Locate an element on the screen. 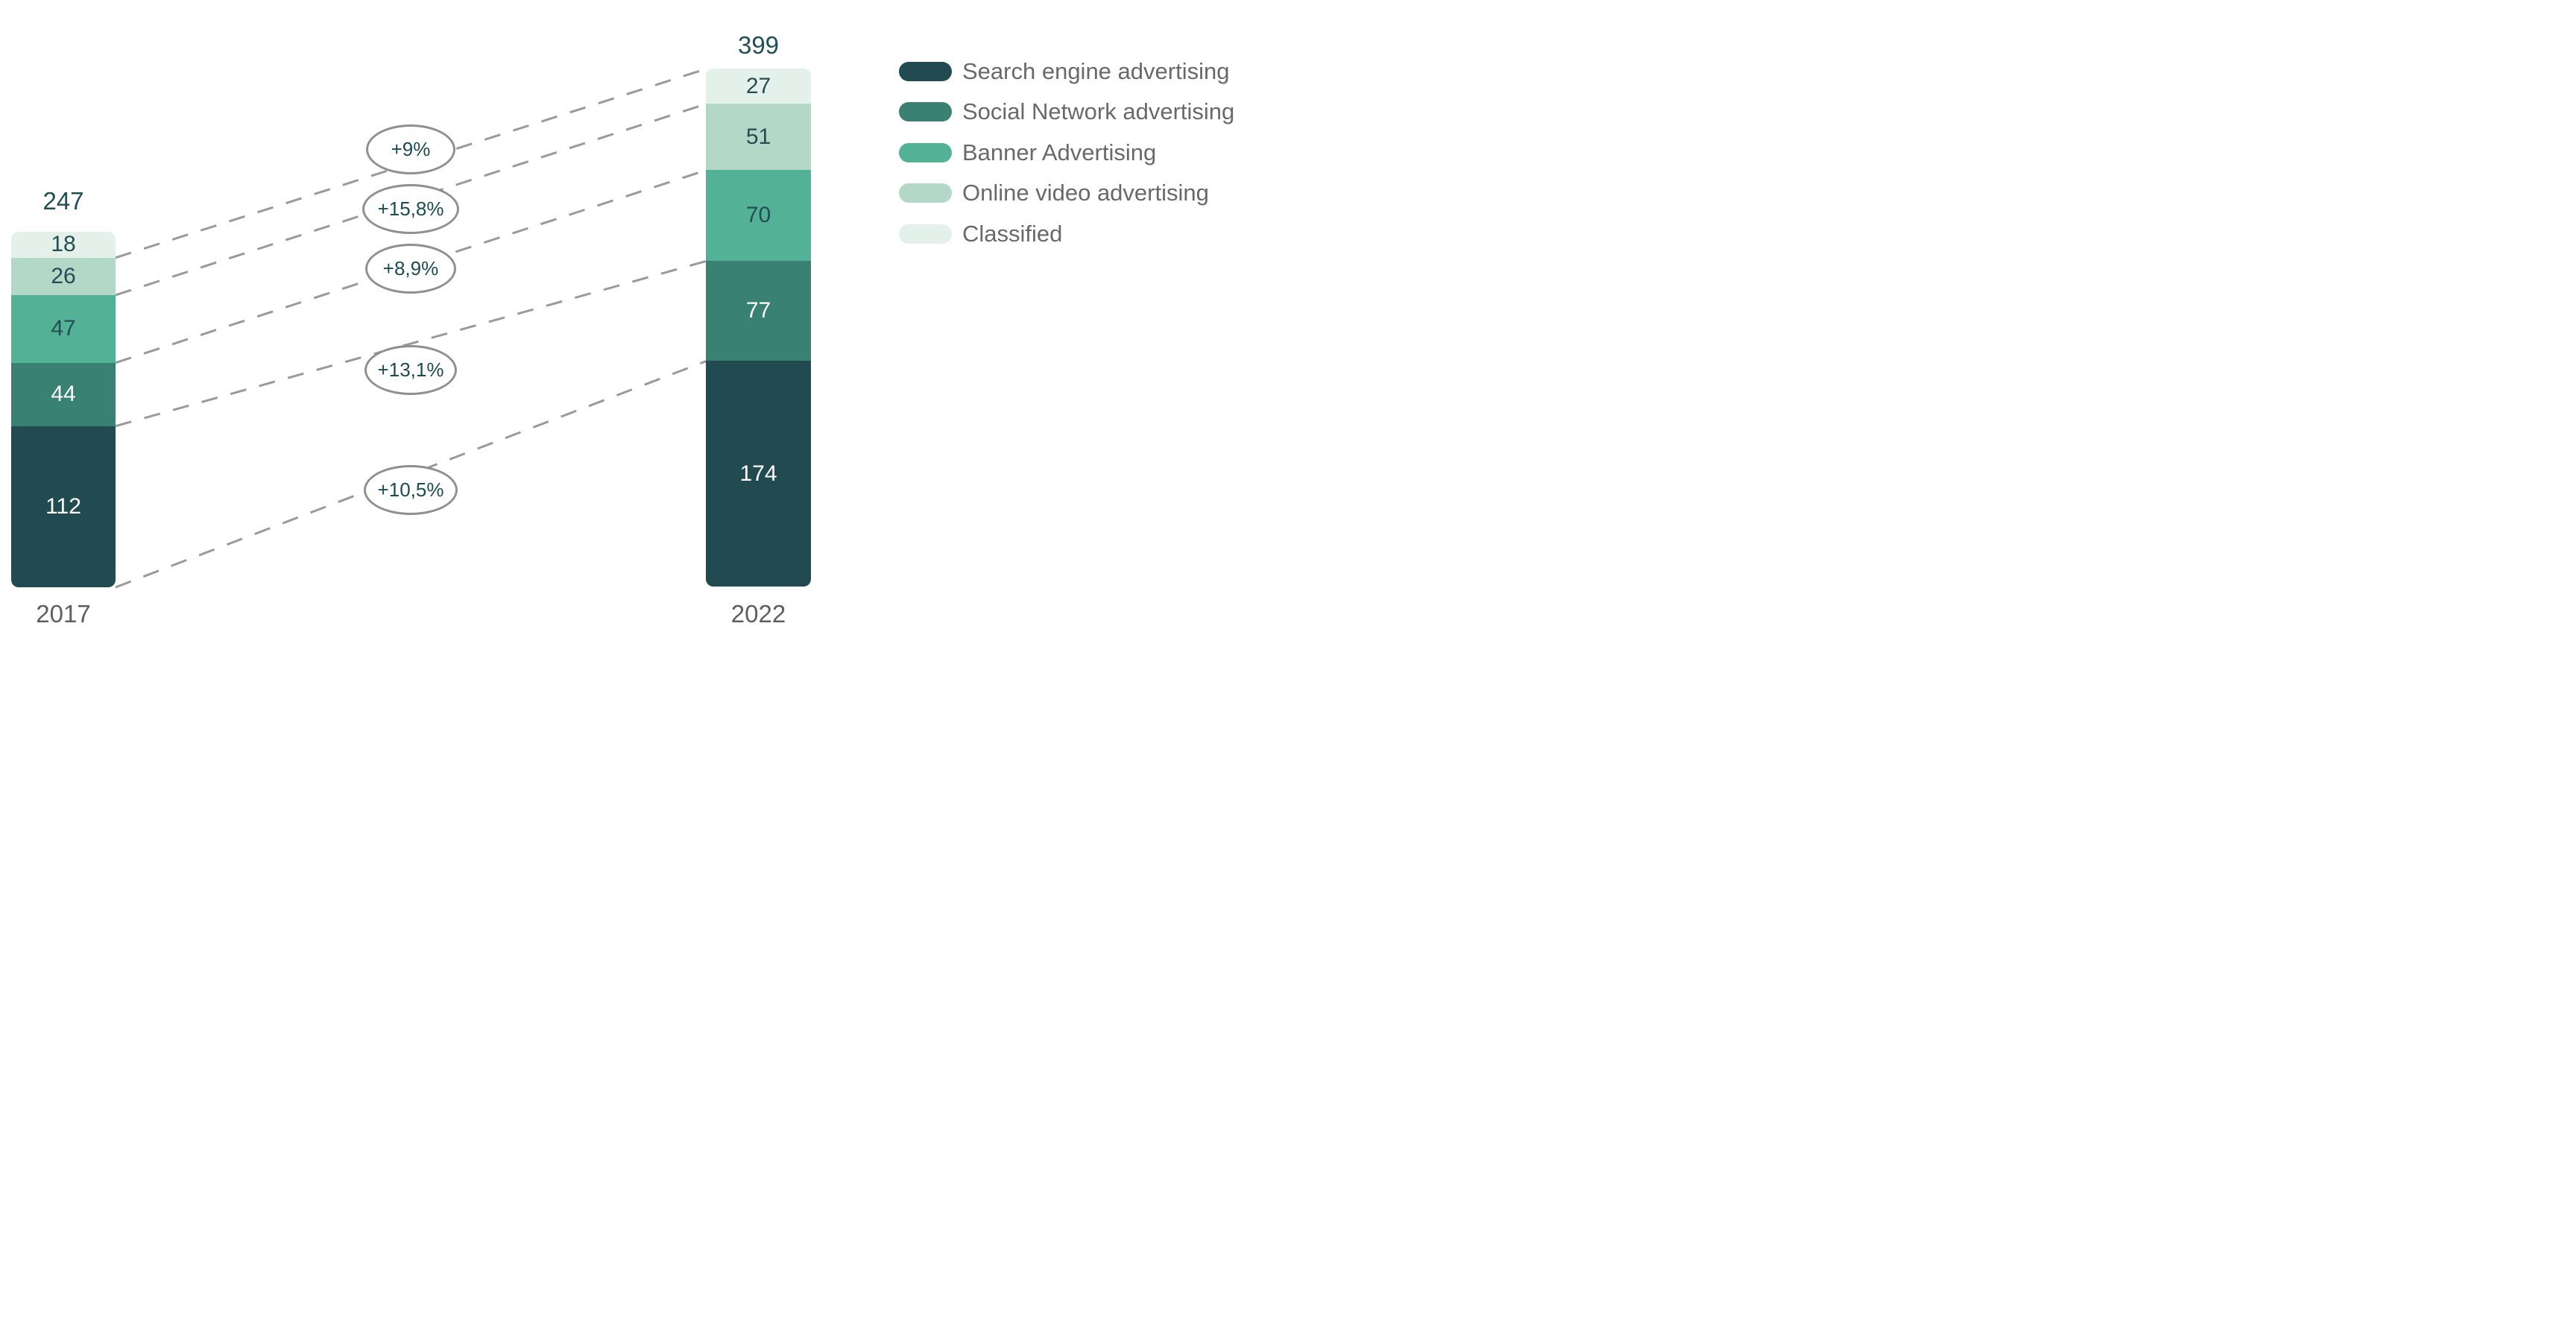  legend-item: Social Network advertising is located at coordinates (1067, 111).